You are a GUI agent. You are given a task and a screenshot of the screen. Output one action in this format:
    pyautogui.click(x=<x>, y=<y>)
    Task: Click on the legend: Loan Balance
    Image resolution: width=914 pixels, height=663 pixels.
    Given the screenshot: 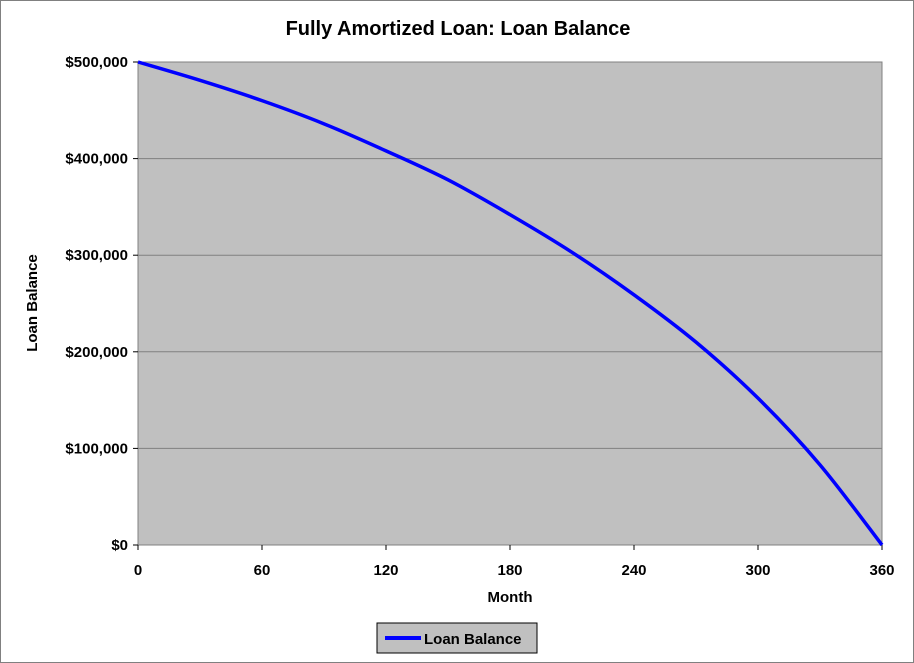 What is the action you would take?
    pyautogui.click(x=457, y=638)
    